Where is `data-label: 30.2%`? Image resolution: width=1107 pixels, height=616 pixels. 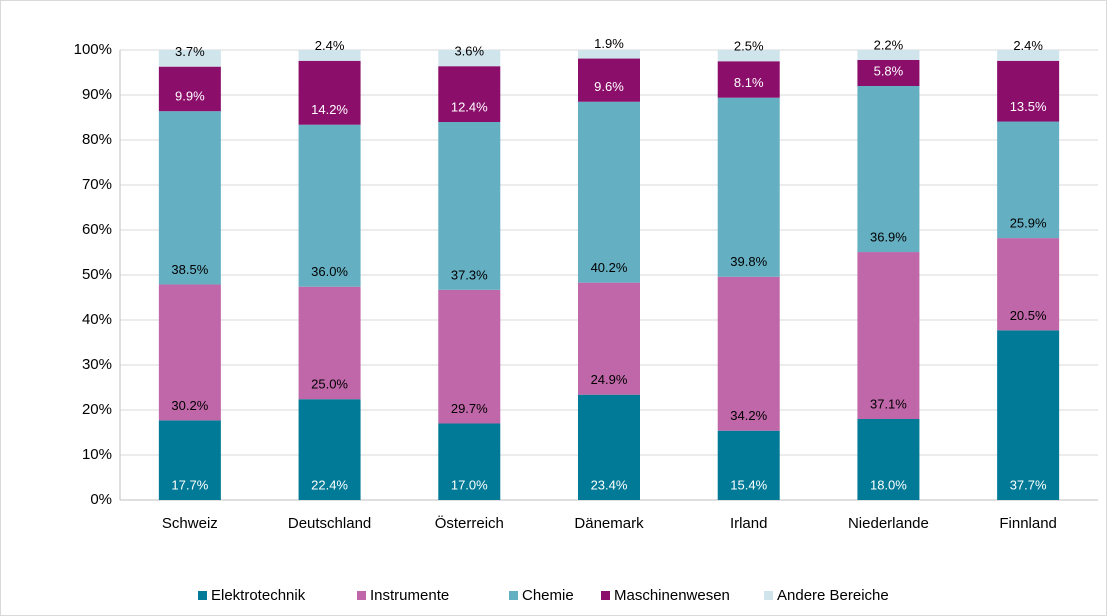 data-label: 30.2% is located at coordinates (189, 405).